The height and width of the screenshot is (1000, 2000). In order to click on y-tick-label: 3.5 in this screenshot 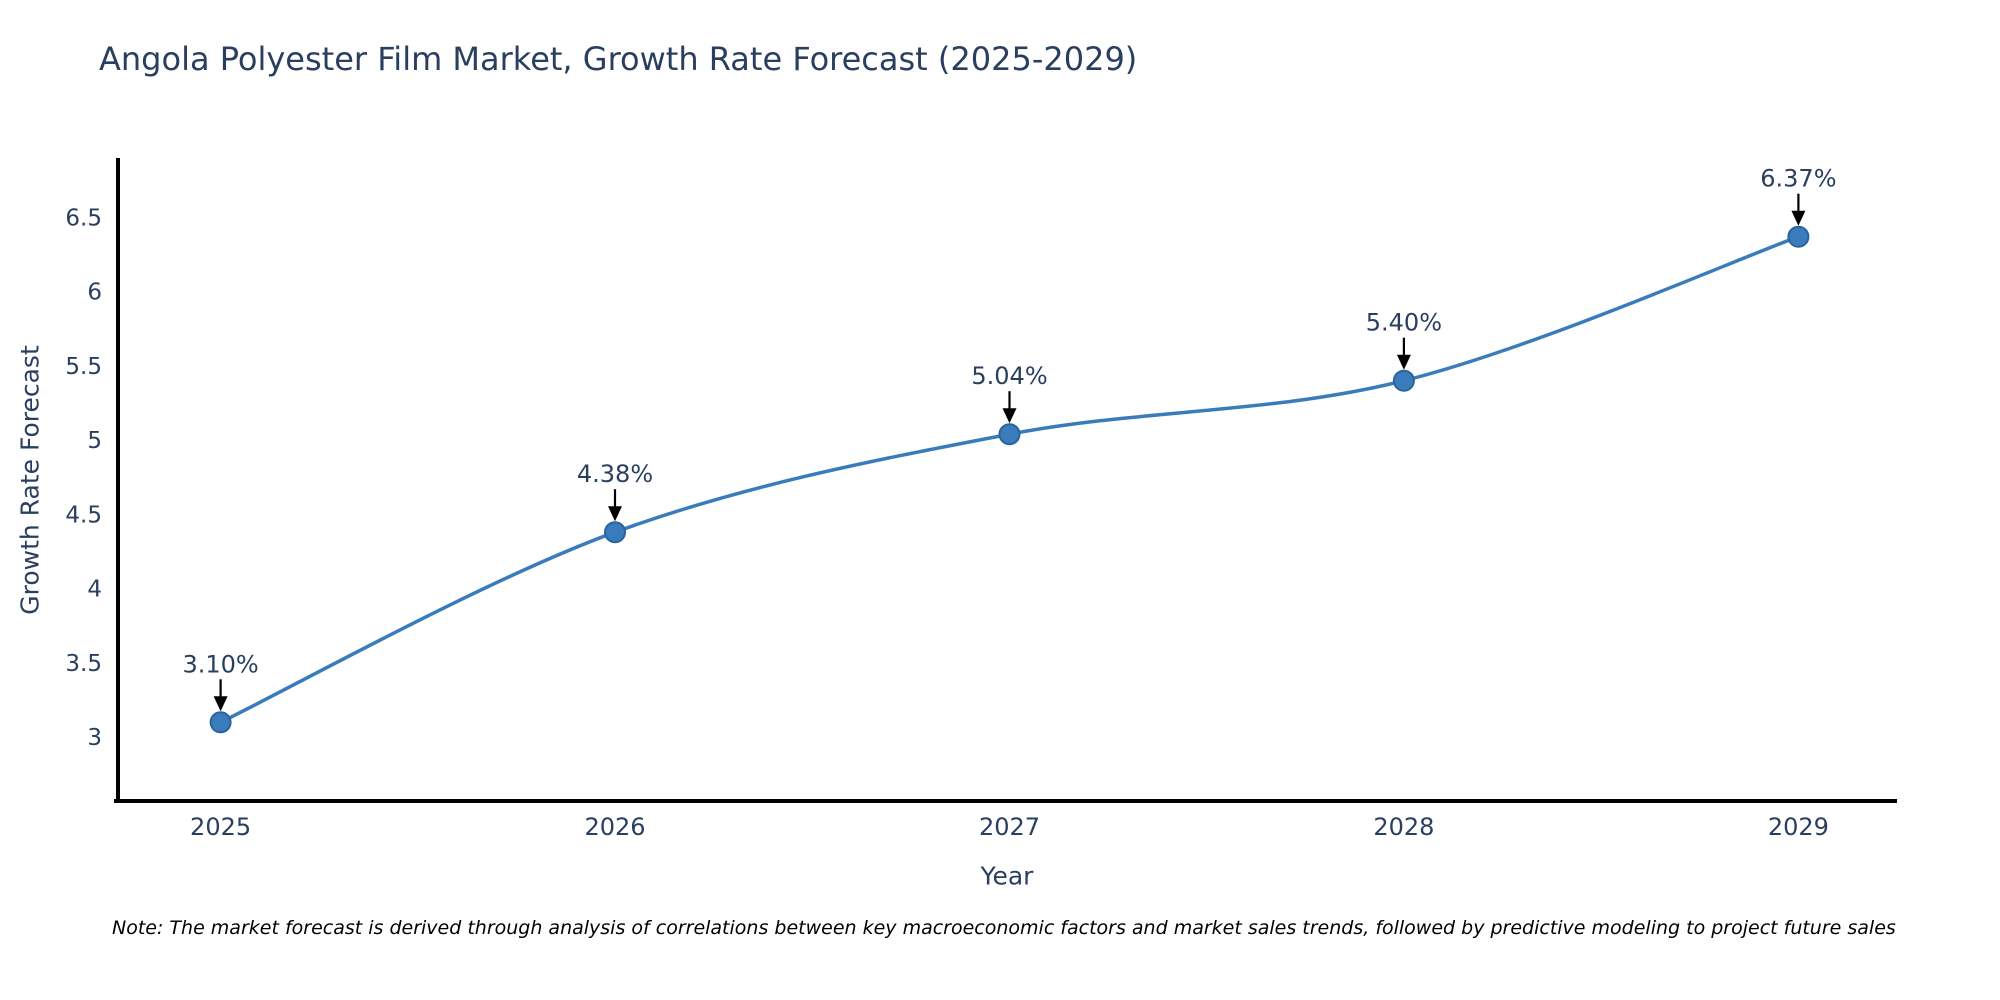, I will do `click(83, 664)`.